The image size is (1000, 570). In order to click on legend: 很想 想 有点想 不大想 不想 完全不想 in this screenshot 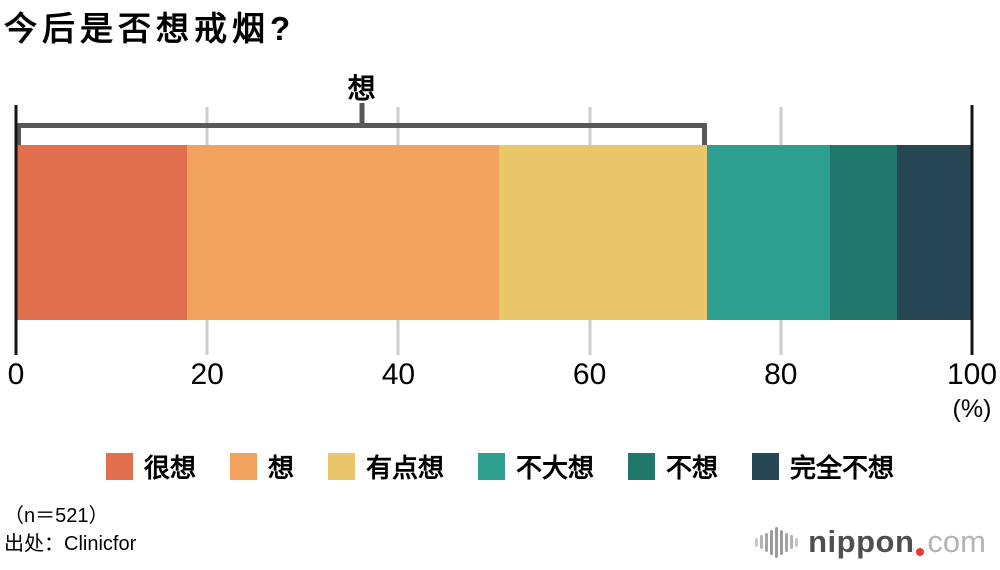, I will do `click(500, 466)`.